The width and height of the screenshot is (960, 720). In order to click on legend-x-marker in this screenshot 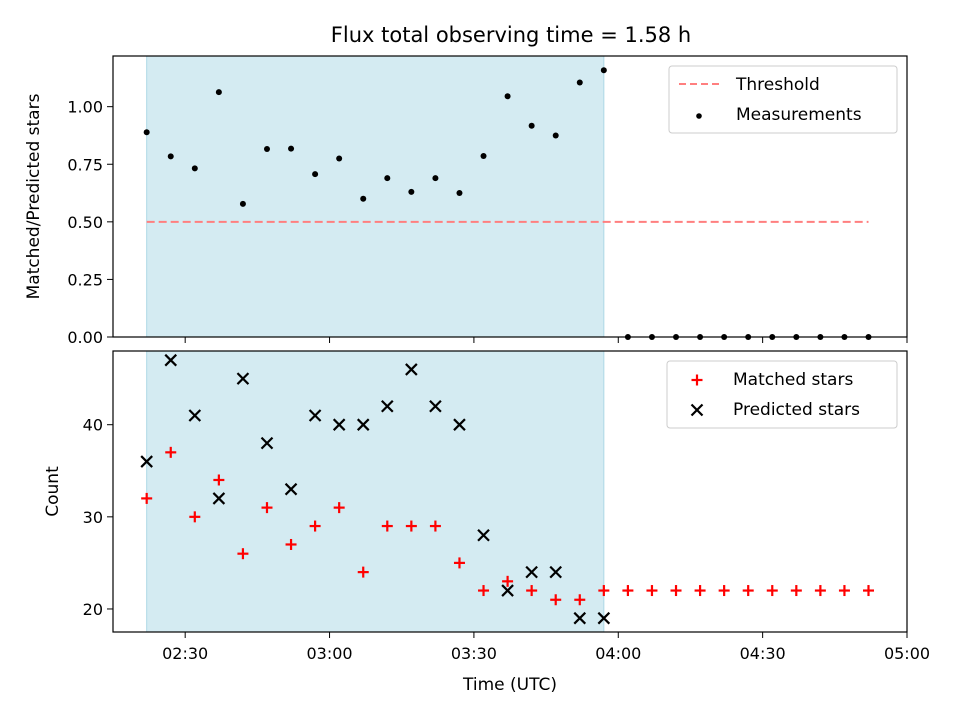, I will do `click(697, 410)`.